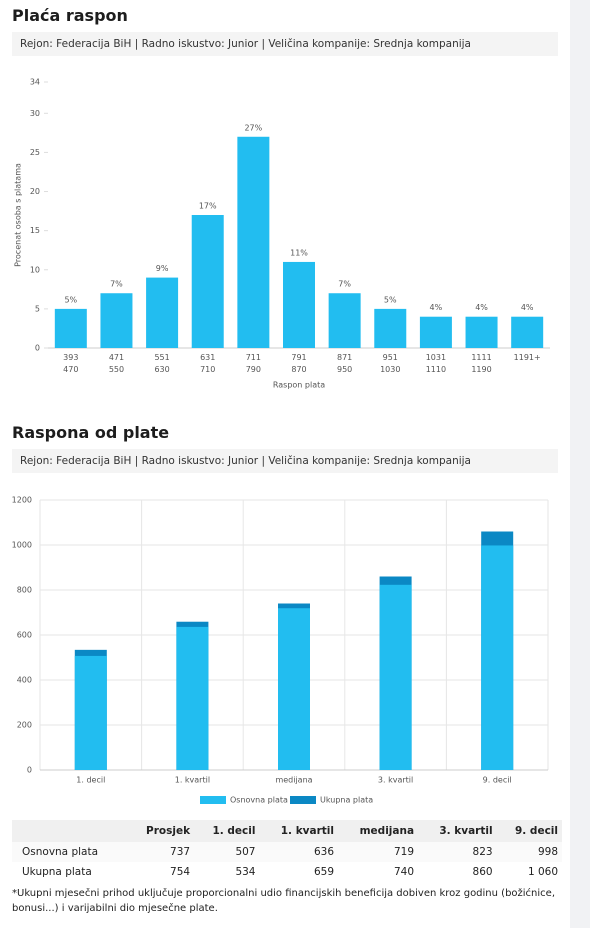 The width and height of the screenshot is (590, 928). Describe the element at coordinates (90, 780) in the screenshot. I see `x-tick-label: 1. decil` at that location.